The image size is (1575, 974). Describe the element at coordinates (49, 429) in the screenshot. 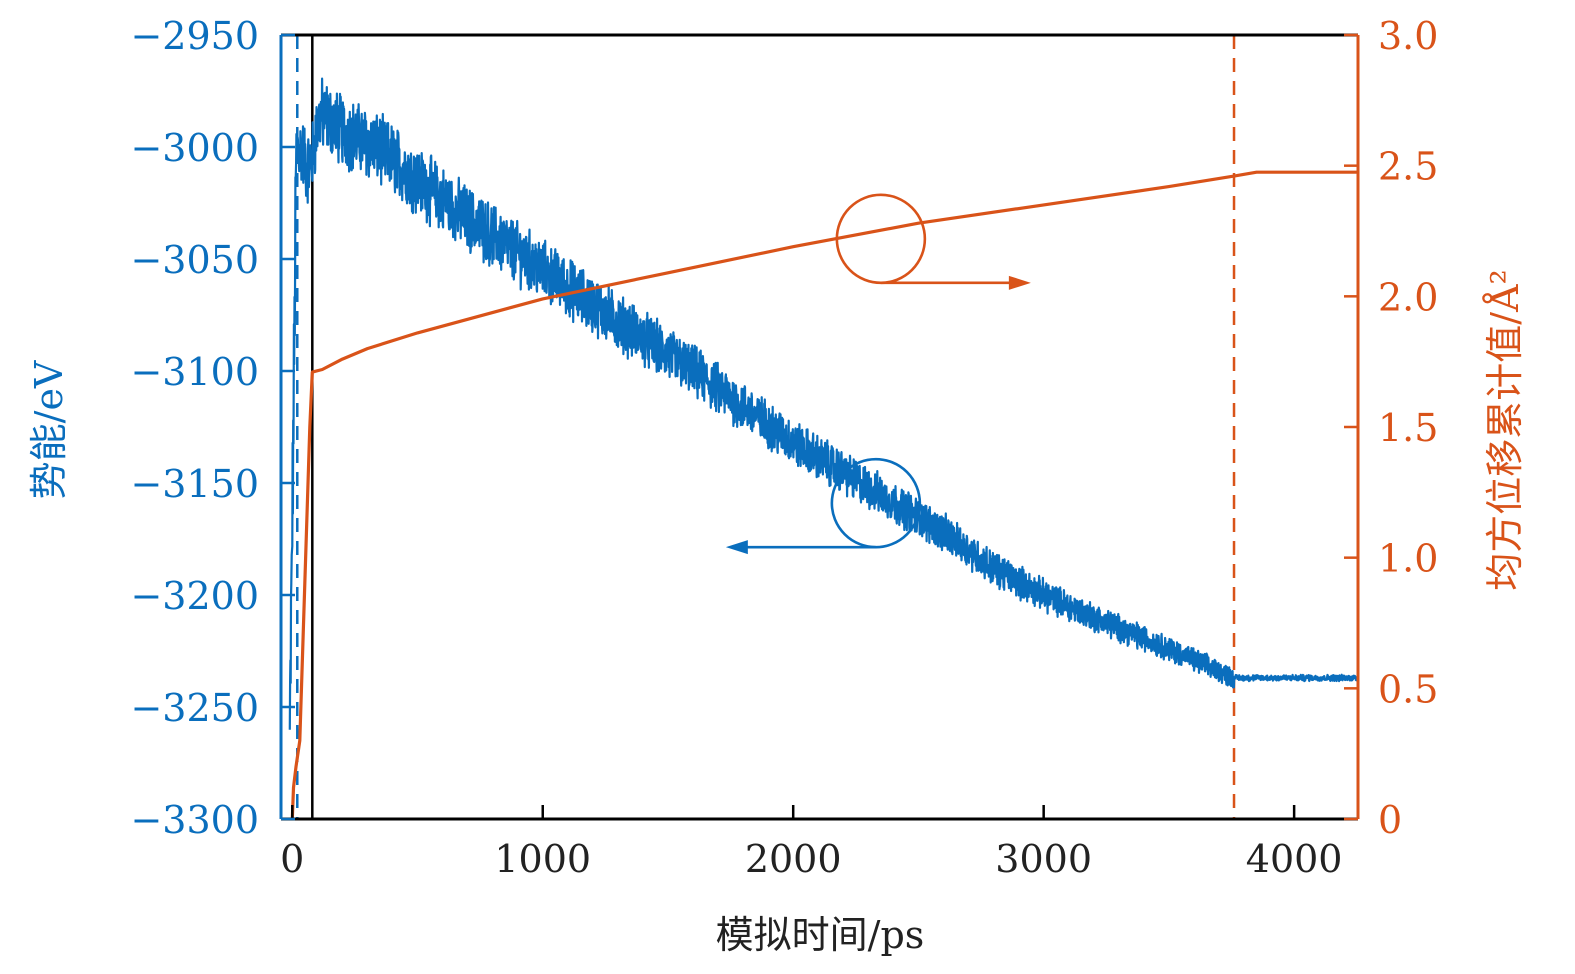

I see `y-left-axis-title: 势能/eV` at that location.